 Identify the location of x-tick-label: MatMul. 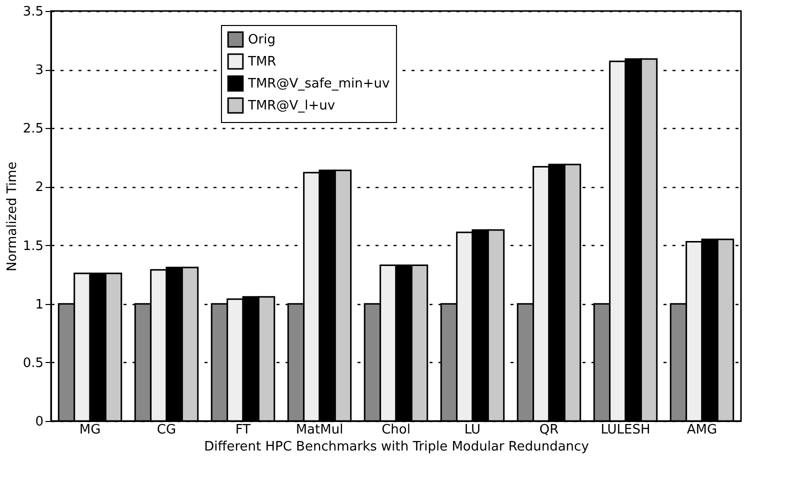
(320, 430).